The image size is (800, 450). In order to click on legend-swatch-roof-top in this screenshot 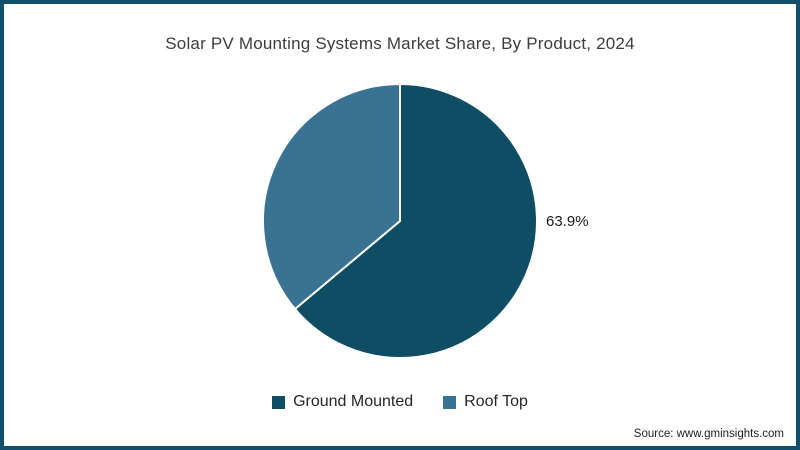, I will do `click(450, 402)`.